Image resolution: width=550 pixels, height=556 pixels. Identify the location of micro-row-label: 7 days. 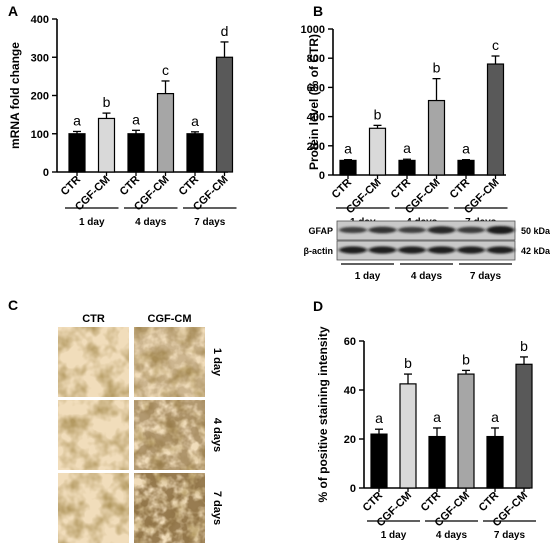
(217, 508).